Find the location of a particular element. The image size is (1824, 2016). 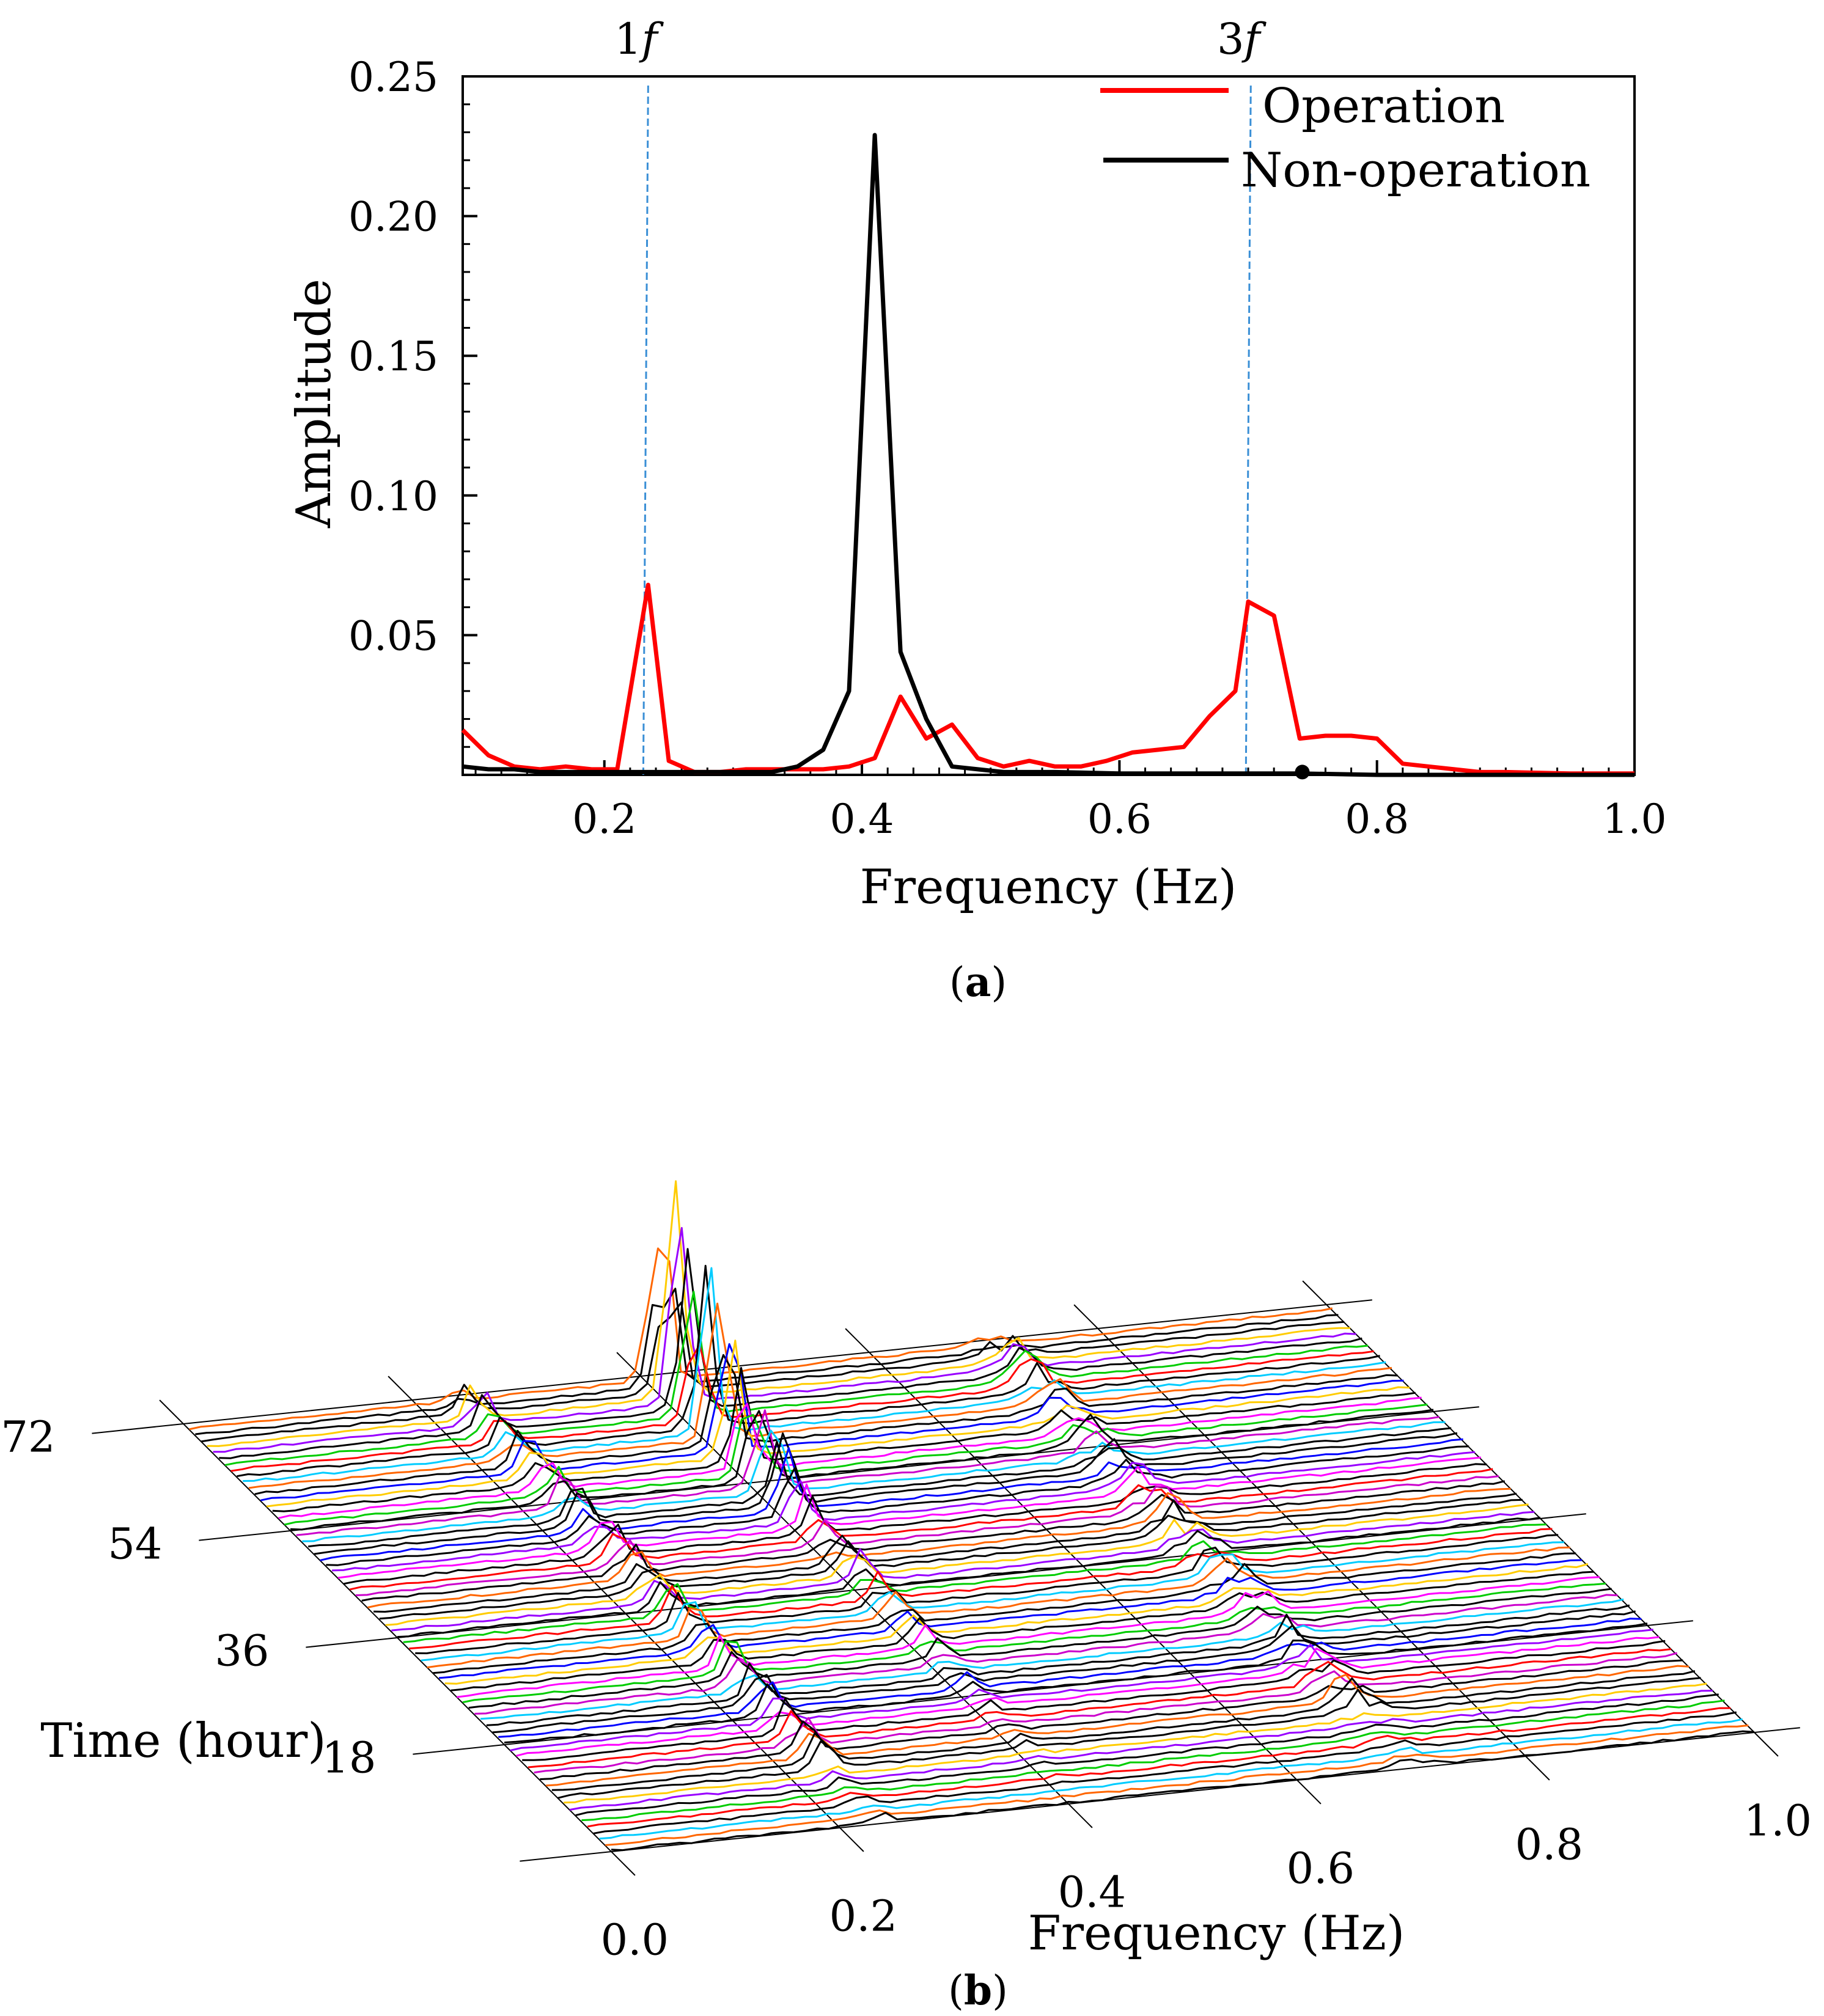

y-tick-label-4: 0.25 is located at coordinates (393, 78).